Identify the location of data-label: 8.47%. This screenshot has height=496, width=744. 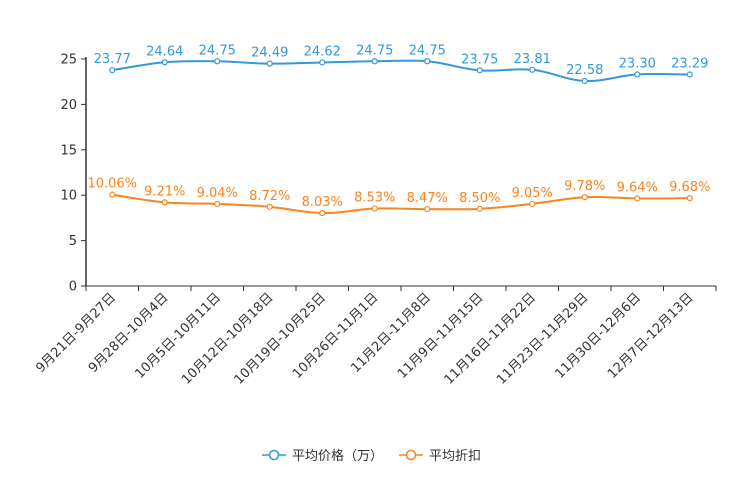
(427, 198).